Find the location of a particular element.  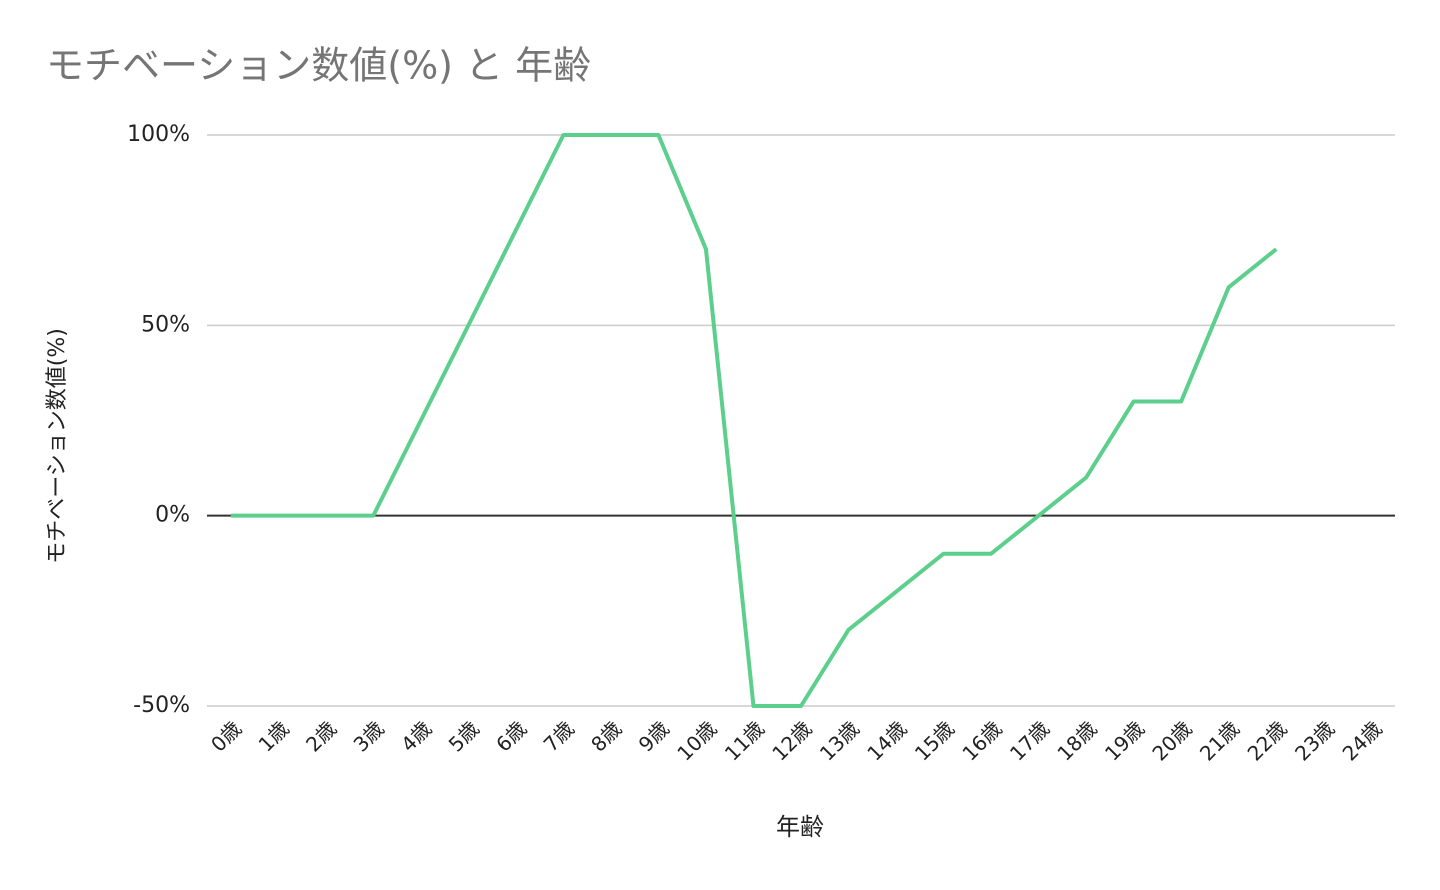

x-tick-label: 23歳 is located at coordinates (1314, 740).